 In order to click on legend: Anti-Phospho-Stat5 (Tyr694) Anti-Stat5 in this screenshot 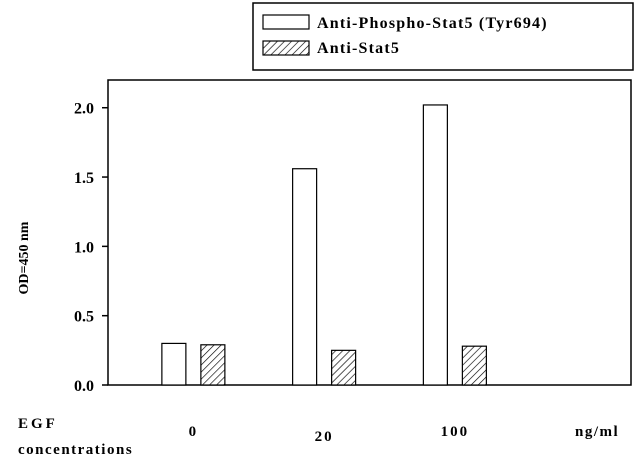, I will do `click(443, 36)`.